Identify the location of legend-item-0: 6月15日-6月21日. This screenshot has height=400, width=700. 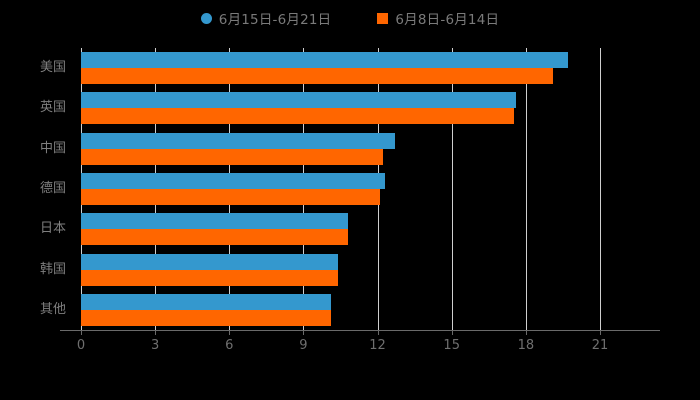
(266, 18).